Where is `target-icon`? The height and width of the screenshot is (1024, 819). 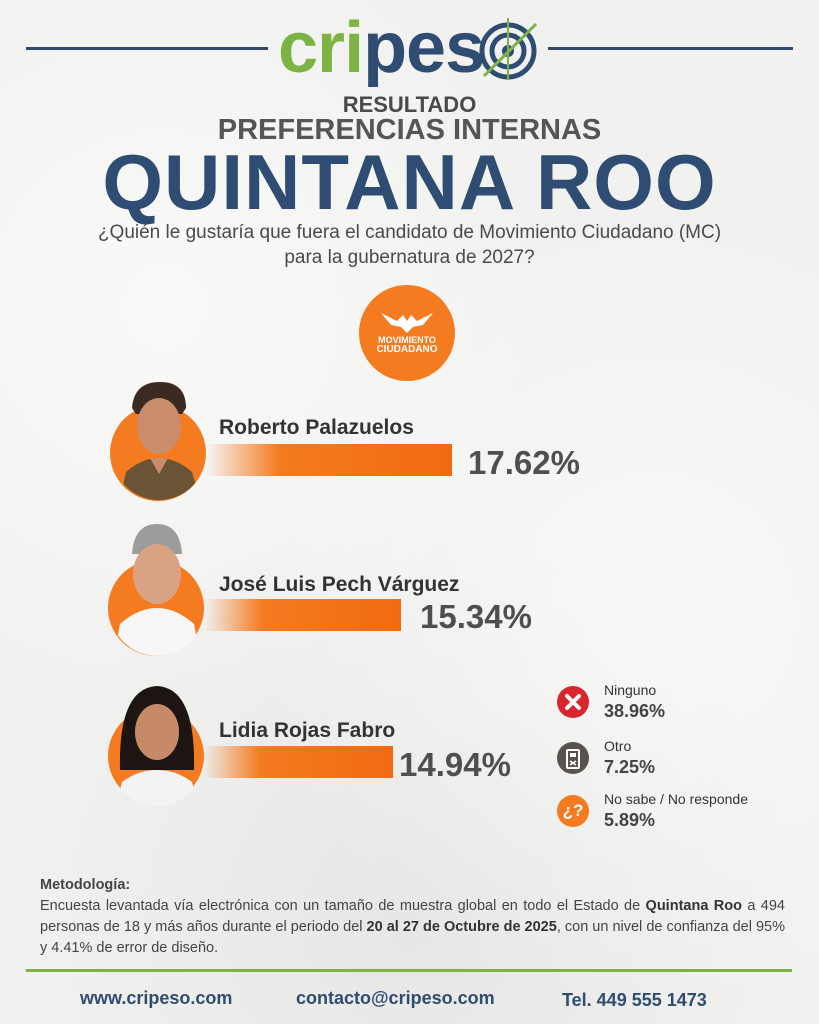
target-icon is located at coordinates (508, 49).